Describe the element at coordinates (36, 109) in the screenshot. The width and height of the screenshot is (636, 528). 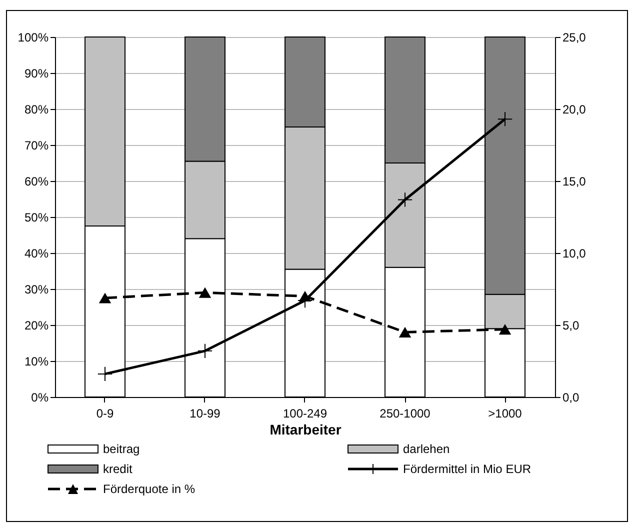
I see `y-tick-label: 80%` at that location.